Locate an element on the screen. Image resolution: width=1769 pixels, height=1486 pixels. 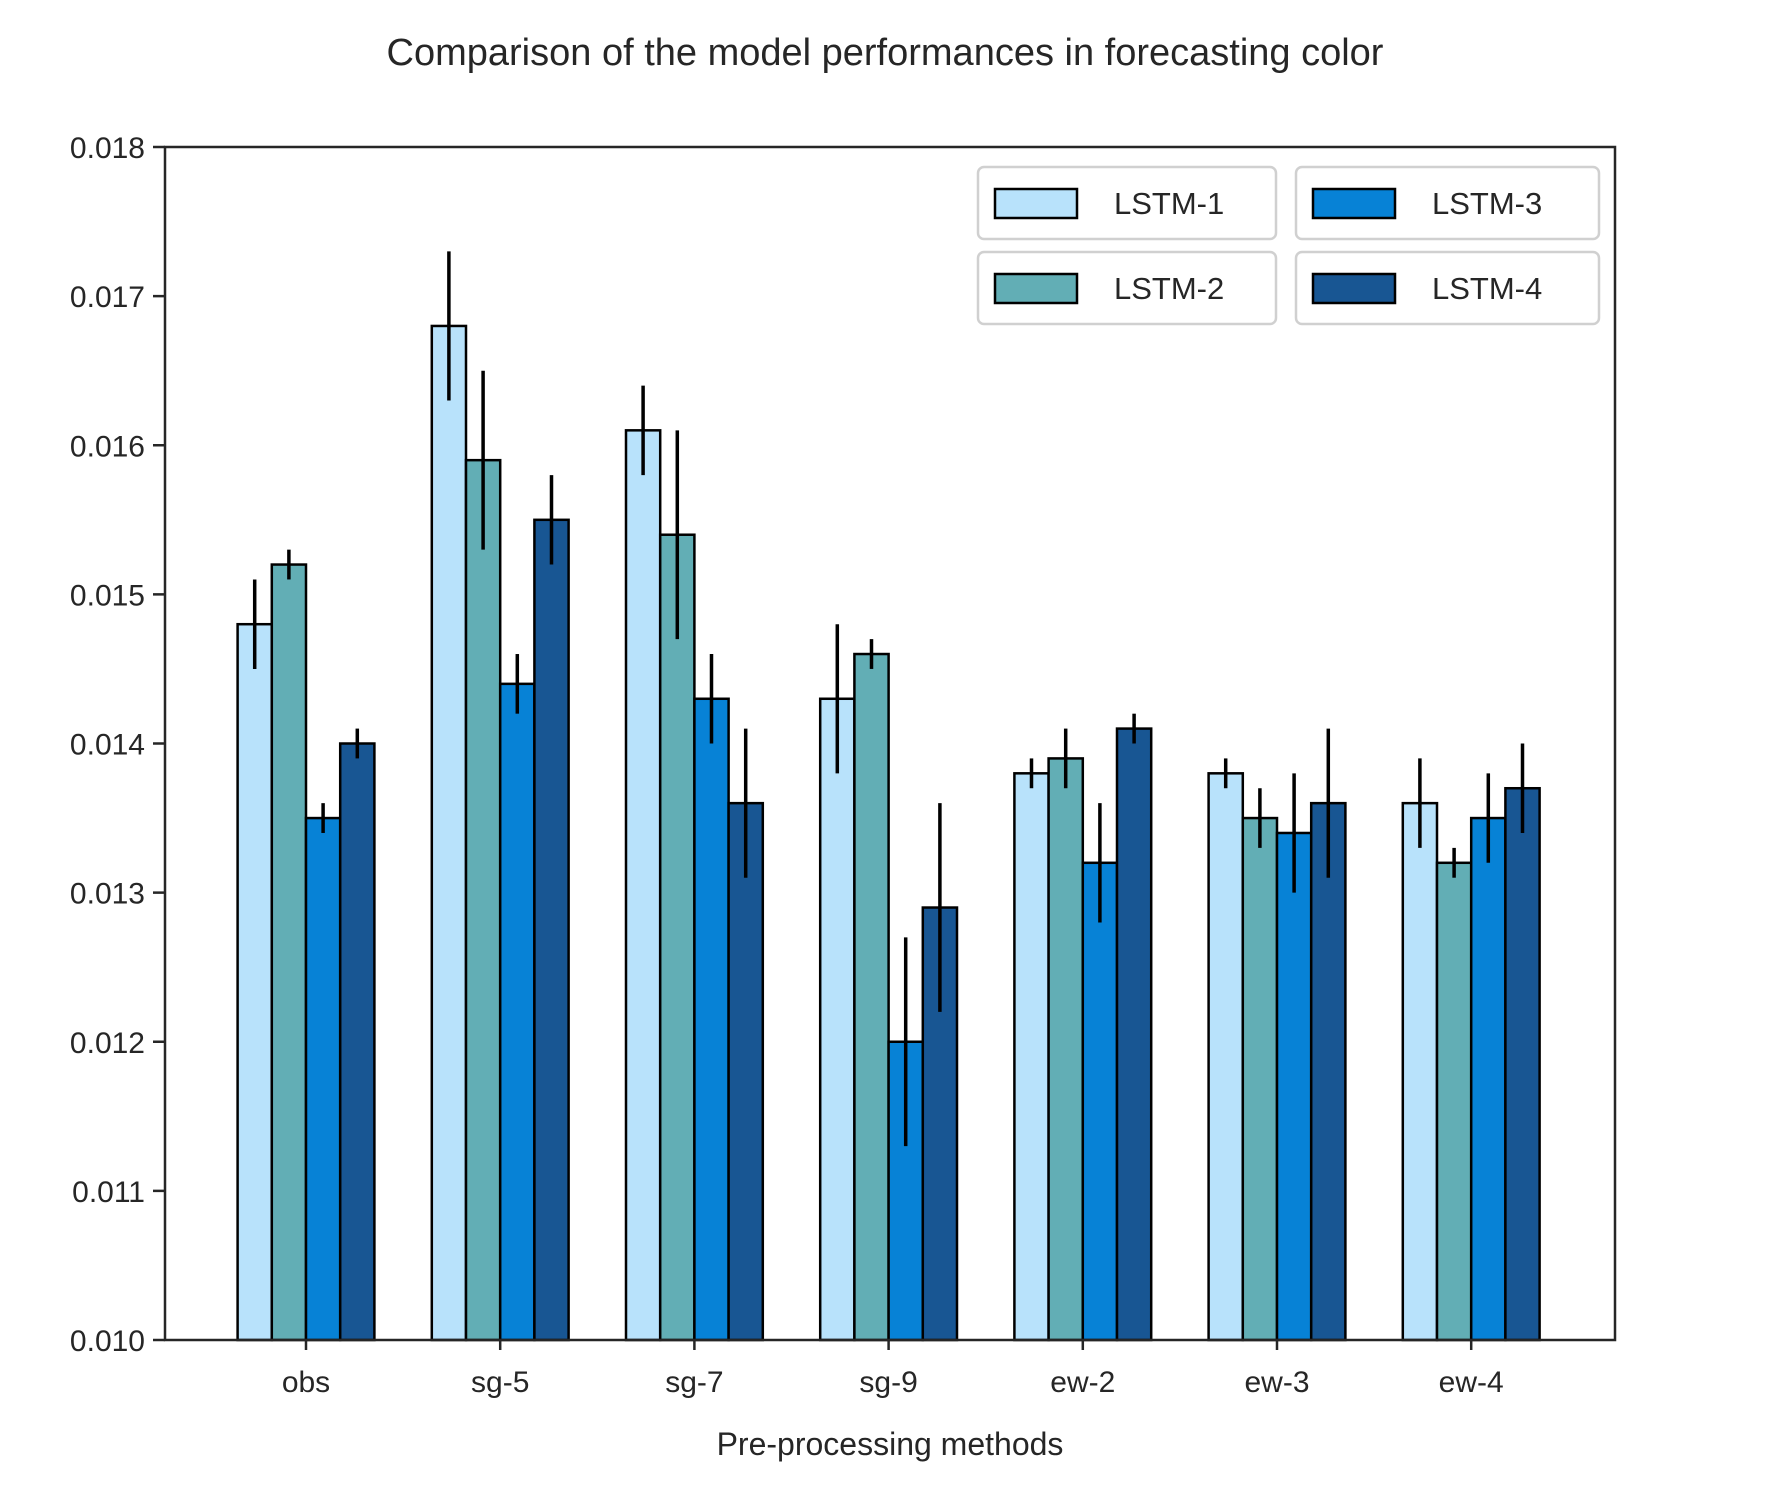
y-tick-label: 0.014 is located at coordinates (107, 745).